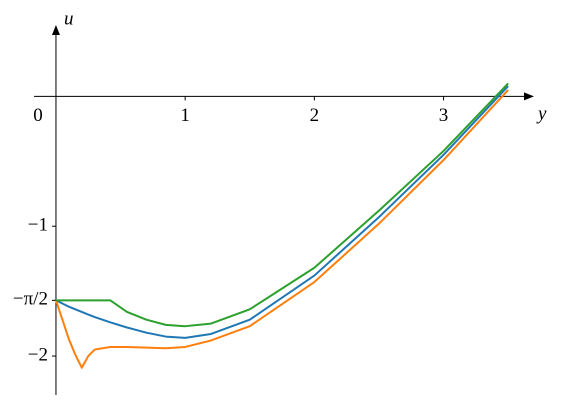 The width and height of the screenshot is (563, 417). I want to click on y-tick-label: −π/2, so click(30, 299).